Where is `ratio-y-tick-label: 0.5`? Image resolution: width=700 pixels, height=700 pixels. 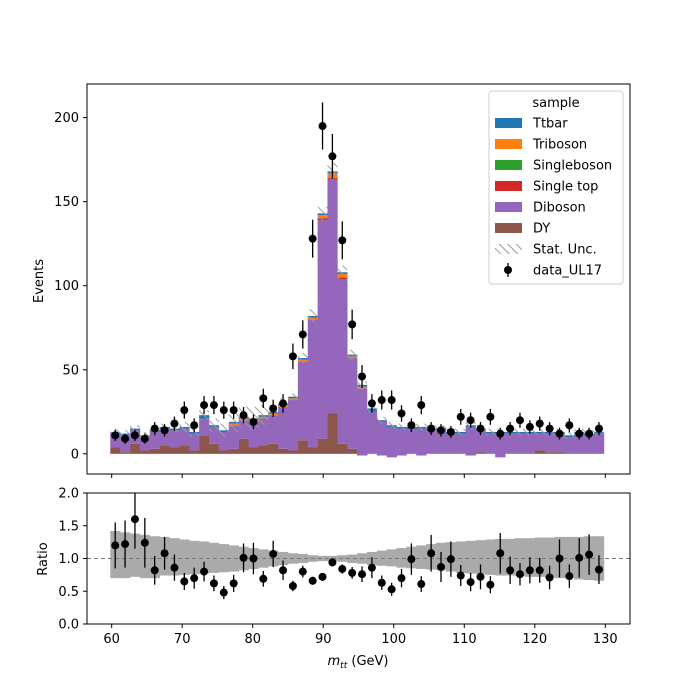 ratio-y-tick-label: 0.5 is located at coordinates (68, 592).